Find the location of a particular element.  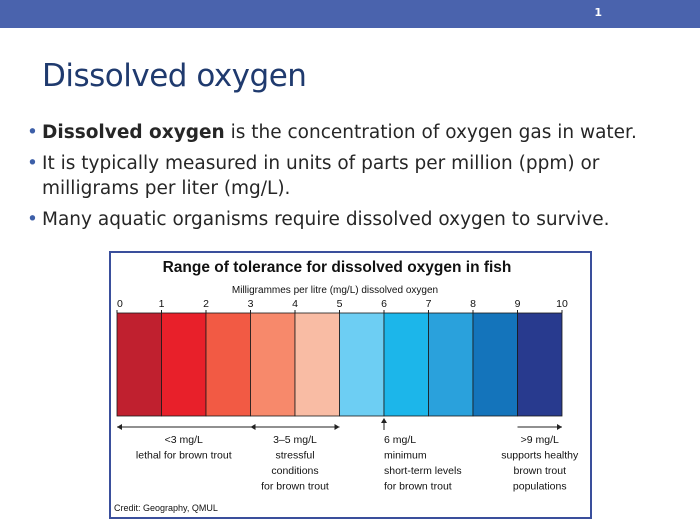

annotation-line: short-term levels is located at coordinates (423, 471).